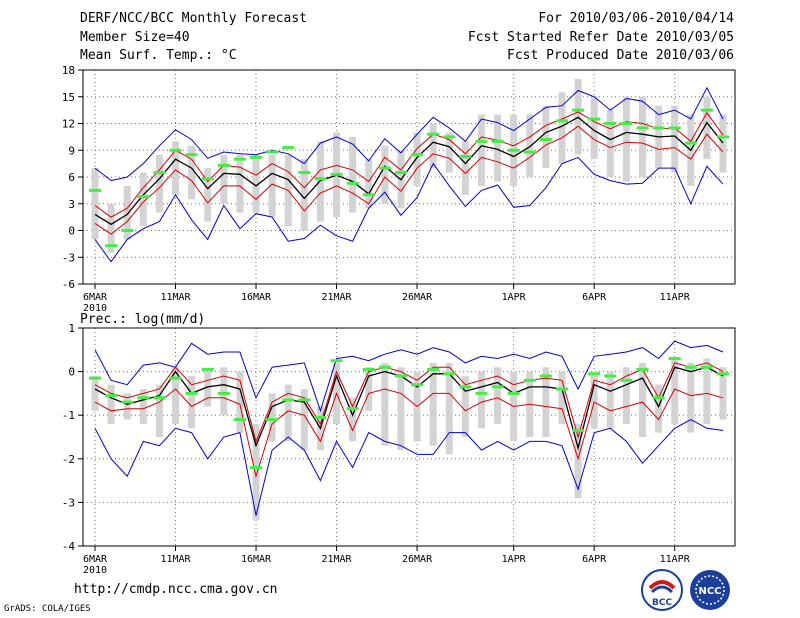 This screenshot has width=800, height=618. Describe the element at coordinates (142, 319) in the screenshot. I see `precip-axis-label: Prec.: log(mm/d)` at that location.